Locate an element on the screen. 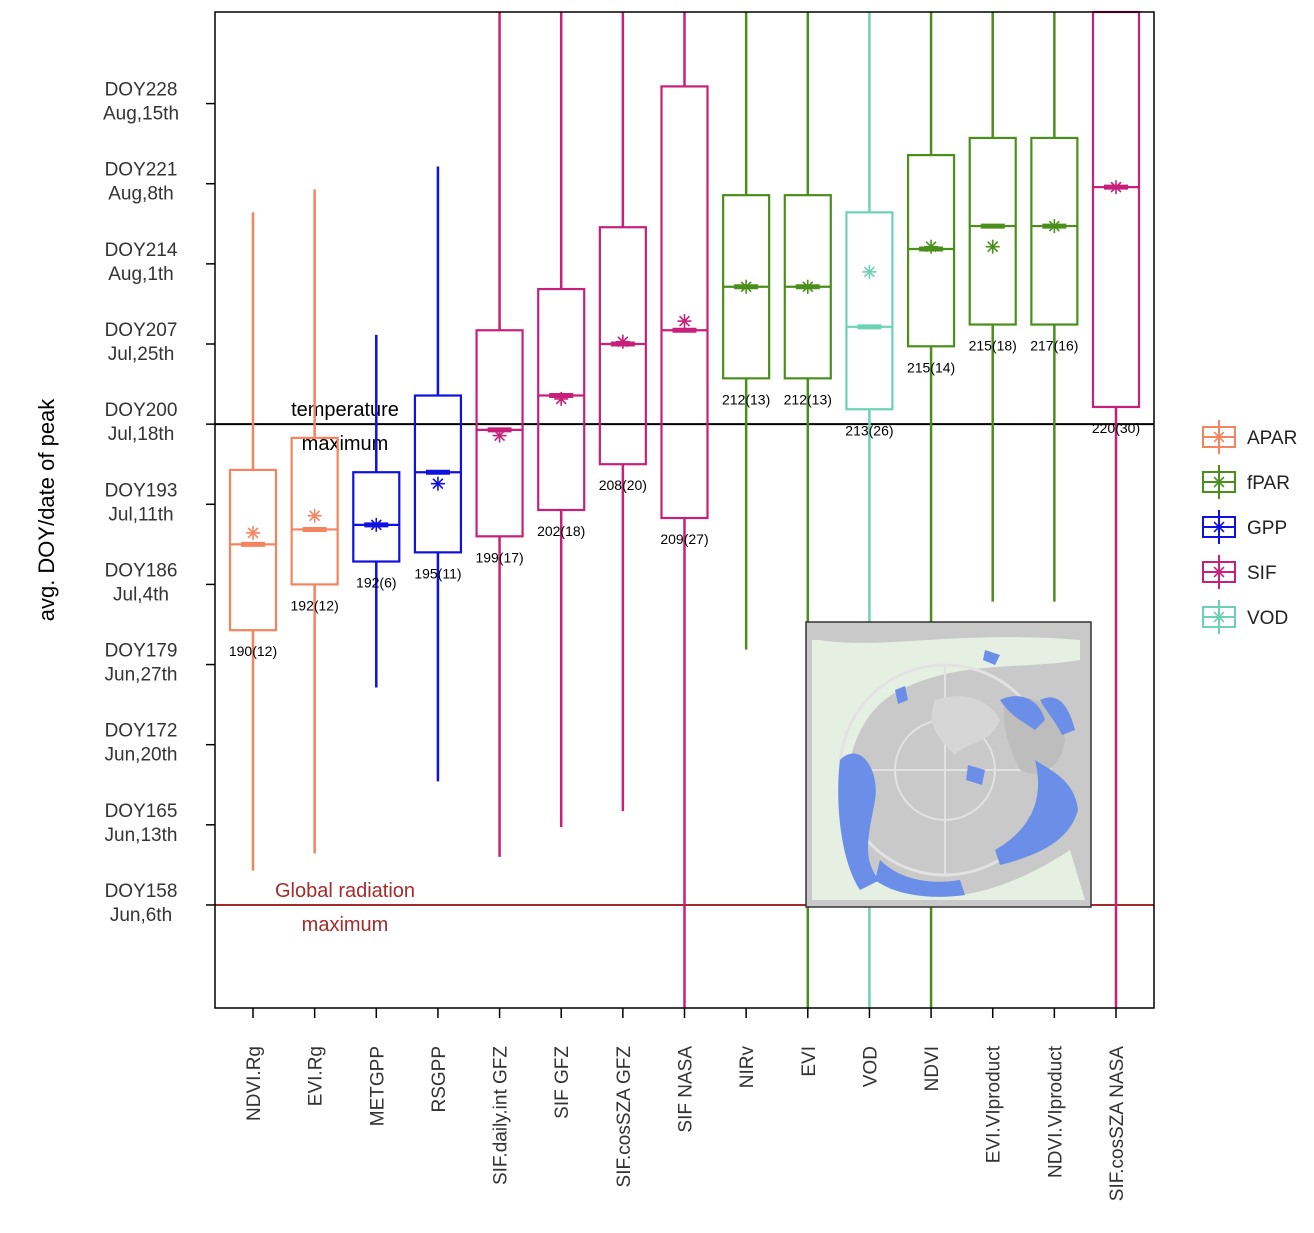  box-ndvi-rg: 190(12) is located at coordinates (253, 541).